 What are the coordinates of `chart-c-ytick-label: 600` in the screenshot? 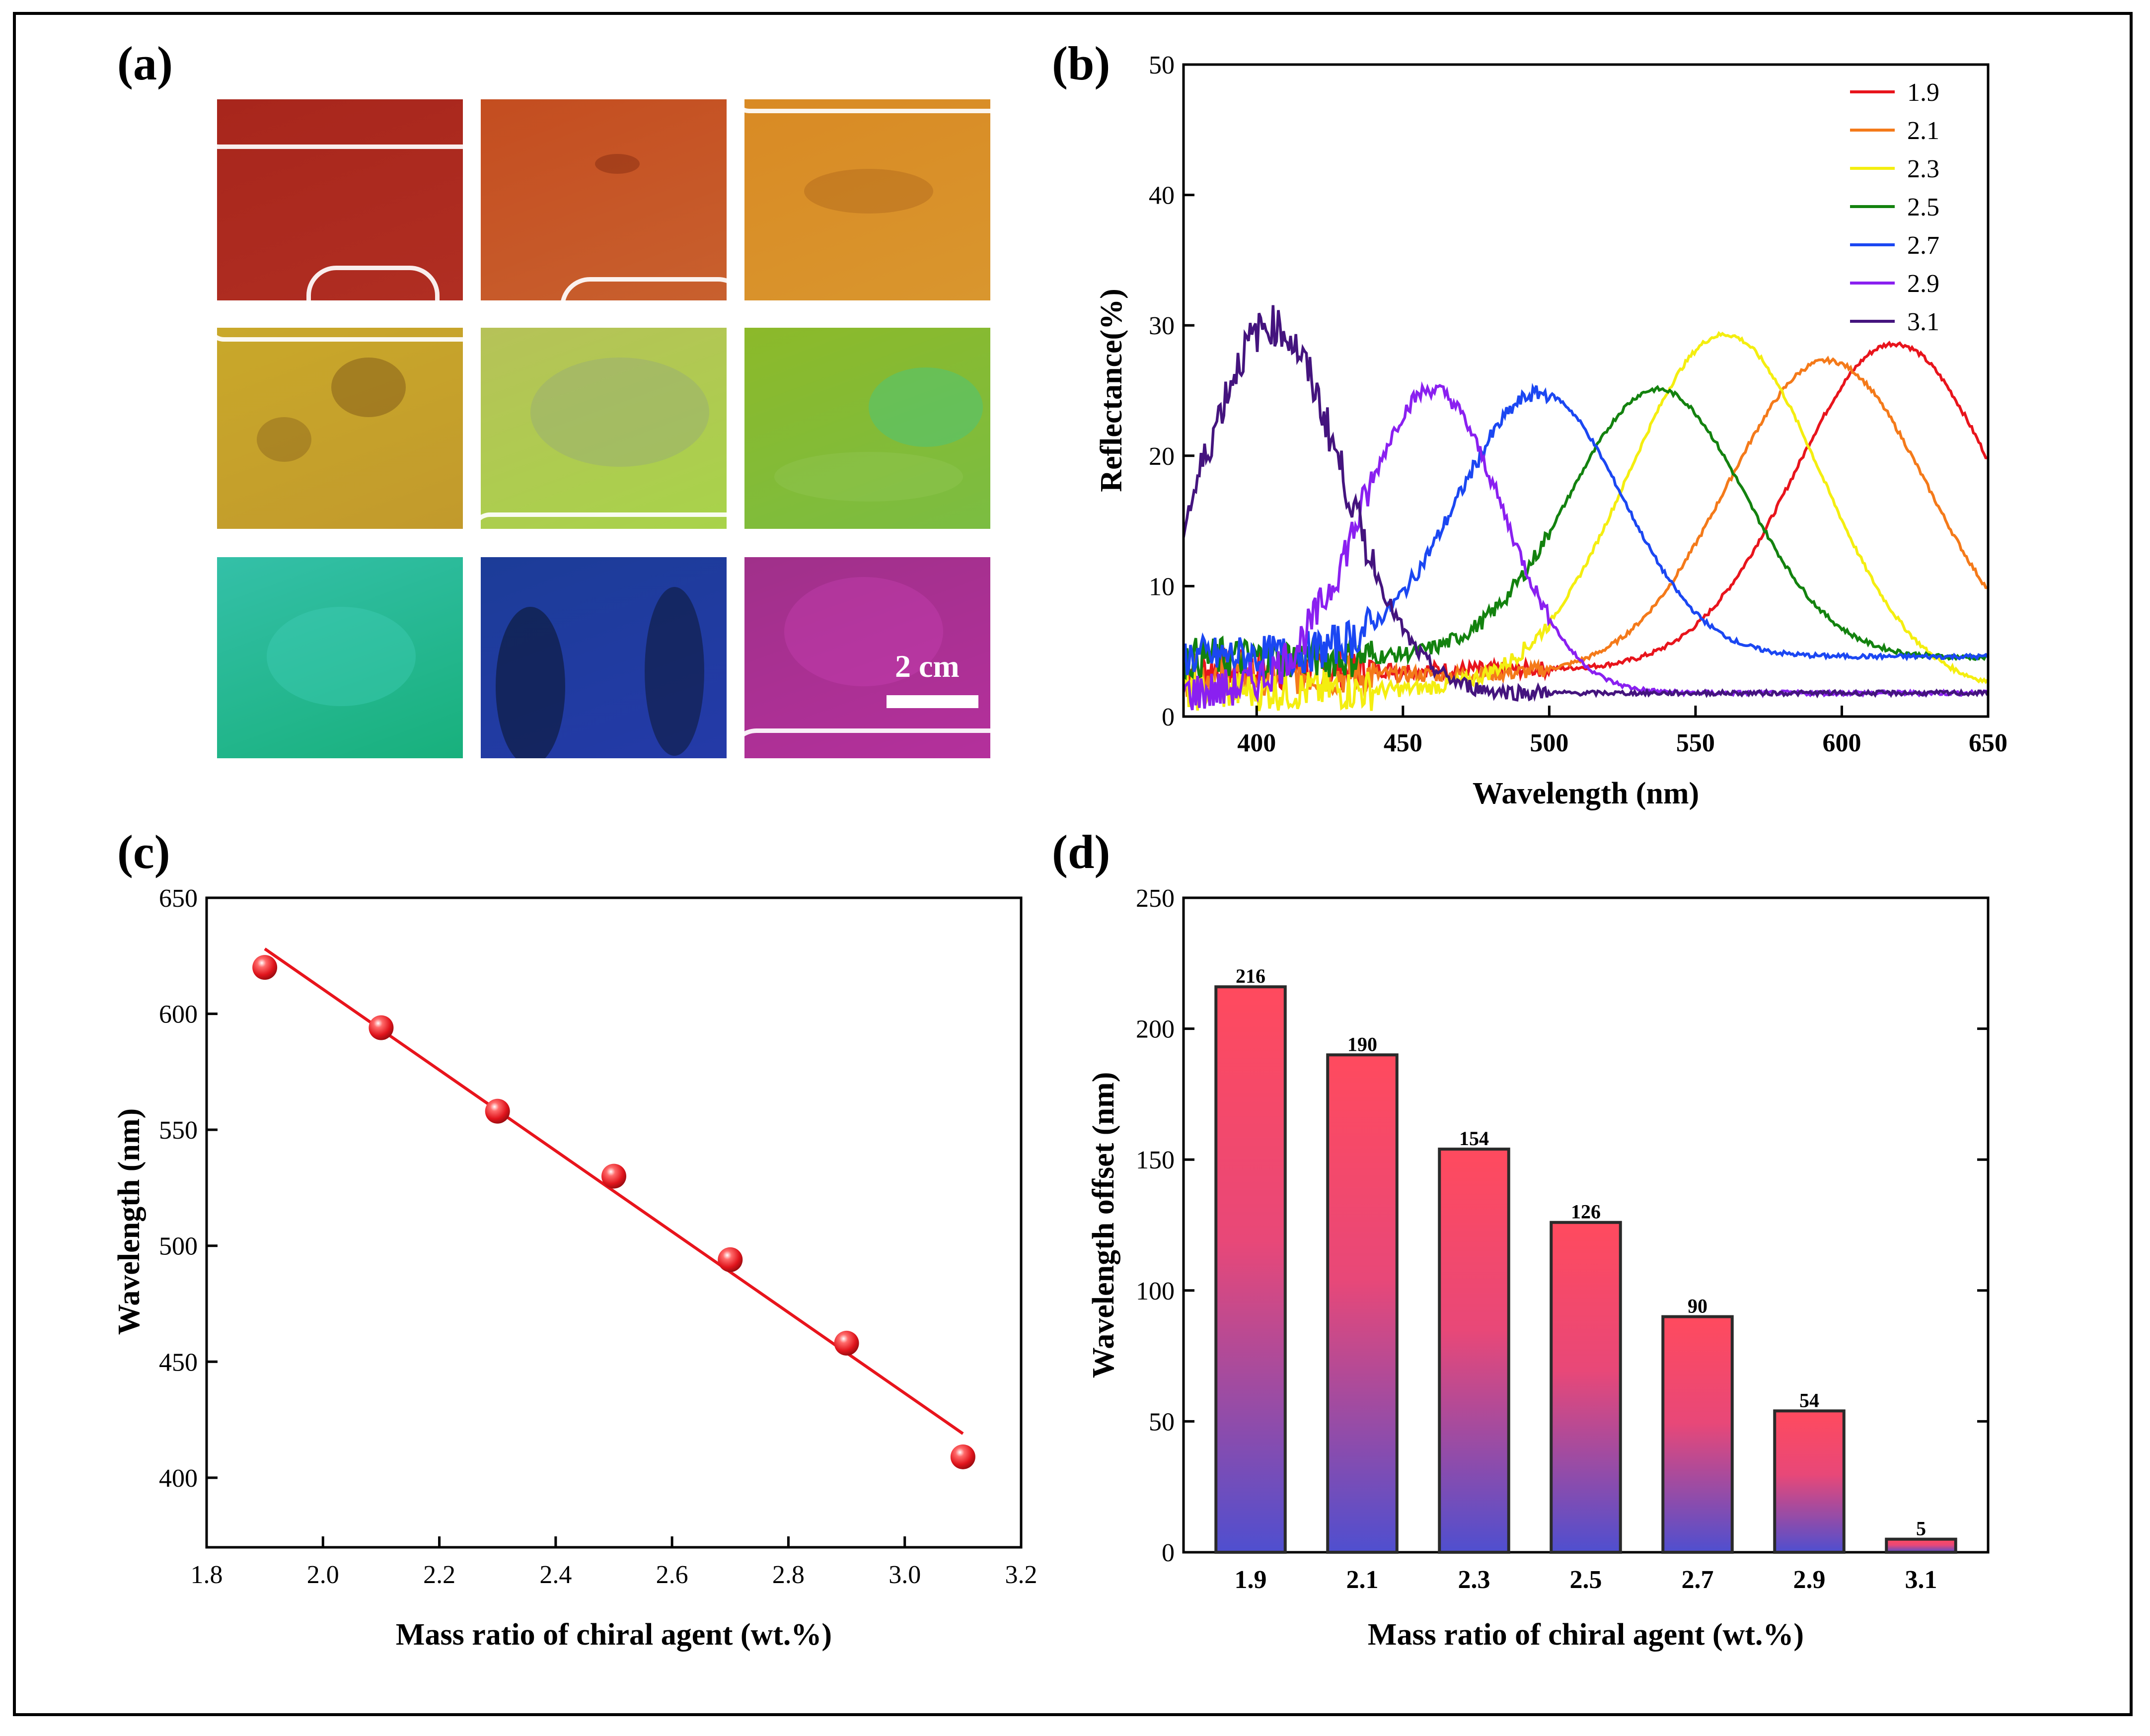 It's located at (178, 1015).